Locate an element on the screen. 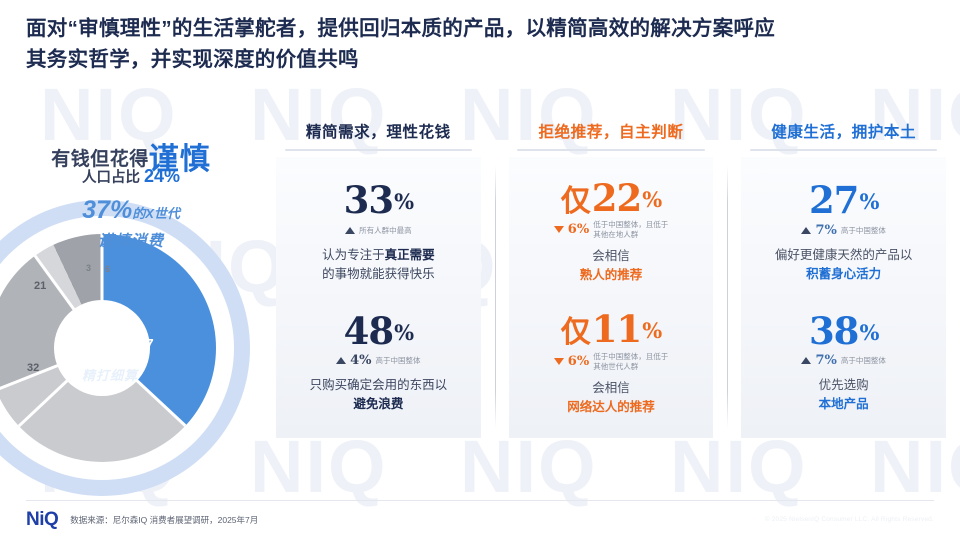 This screenshot has height=540, width=960. footer-divider is located at coordinates (480, 500).